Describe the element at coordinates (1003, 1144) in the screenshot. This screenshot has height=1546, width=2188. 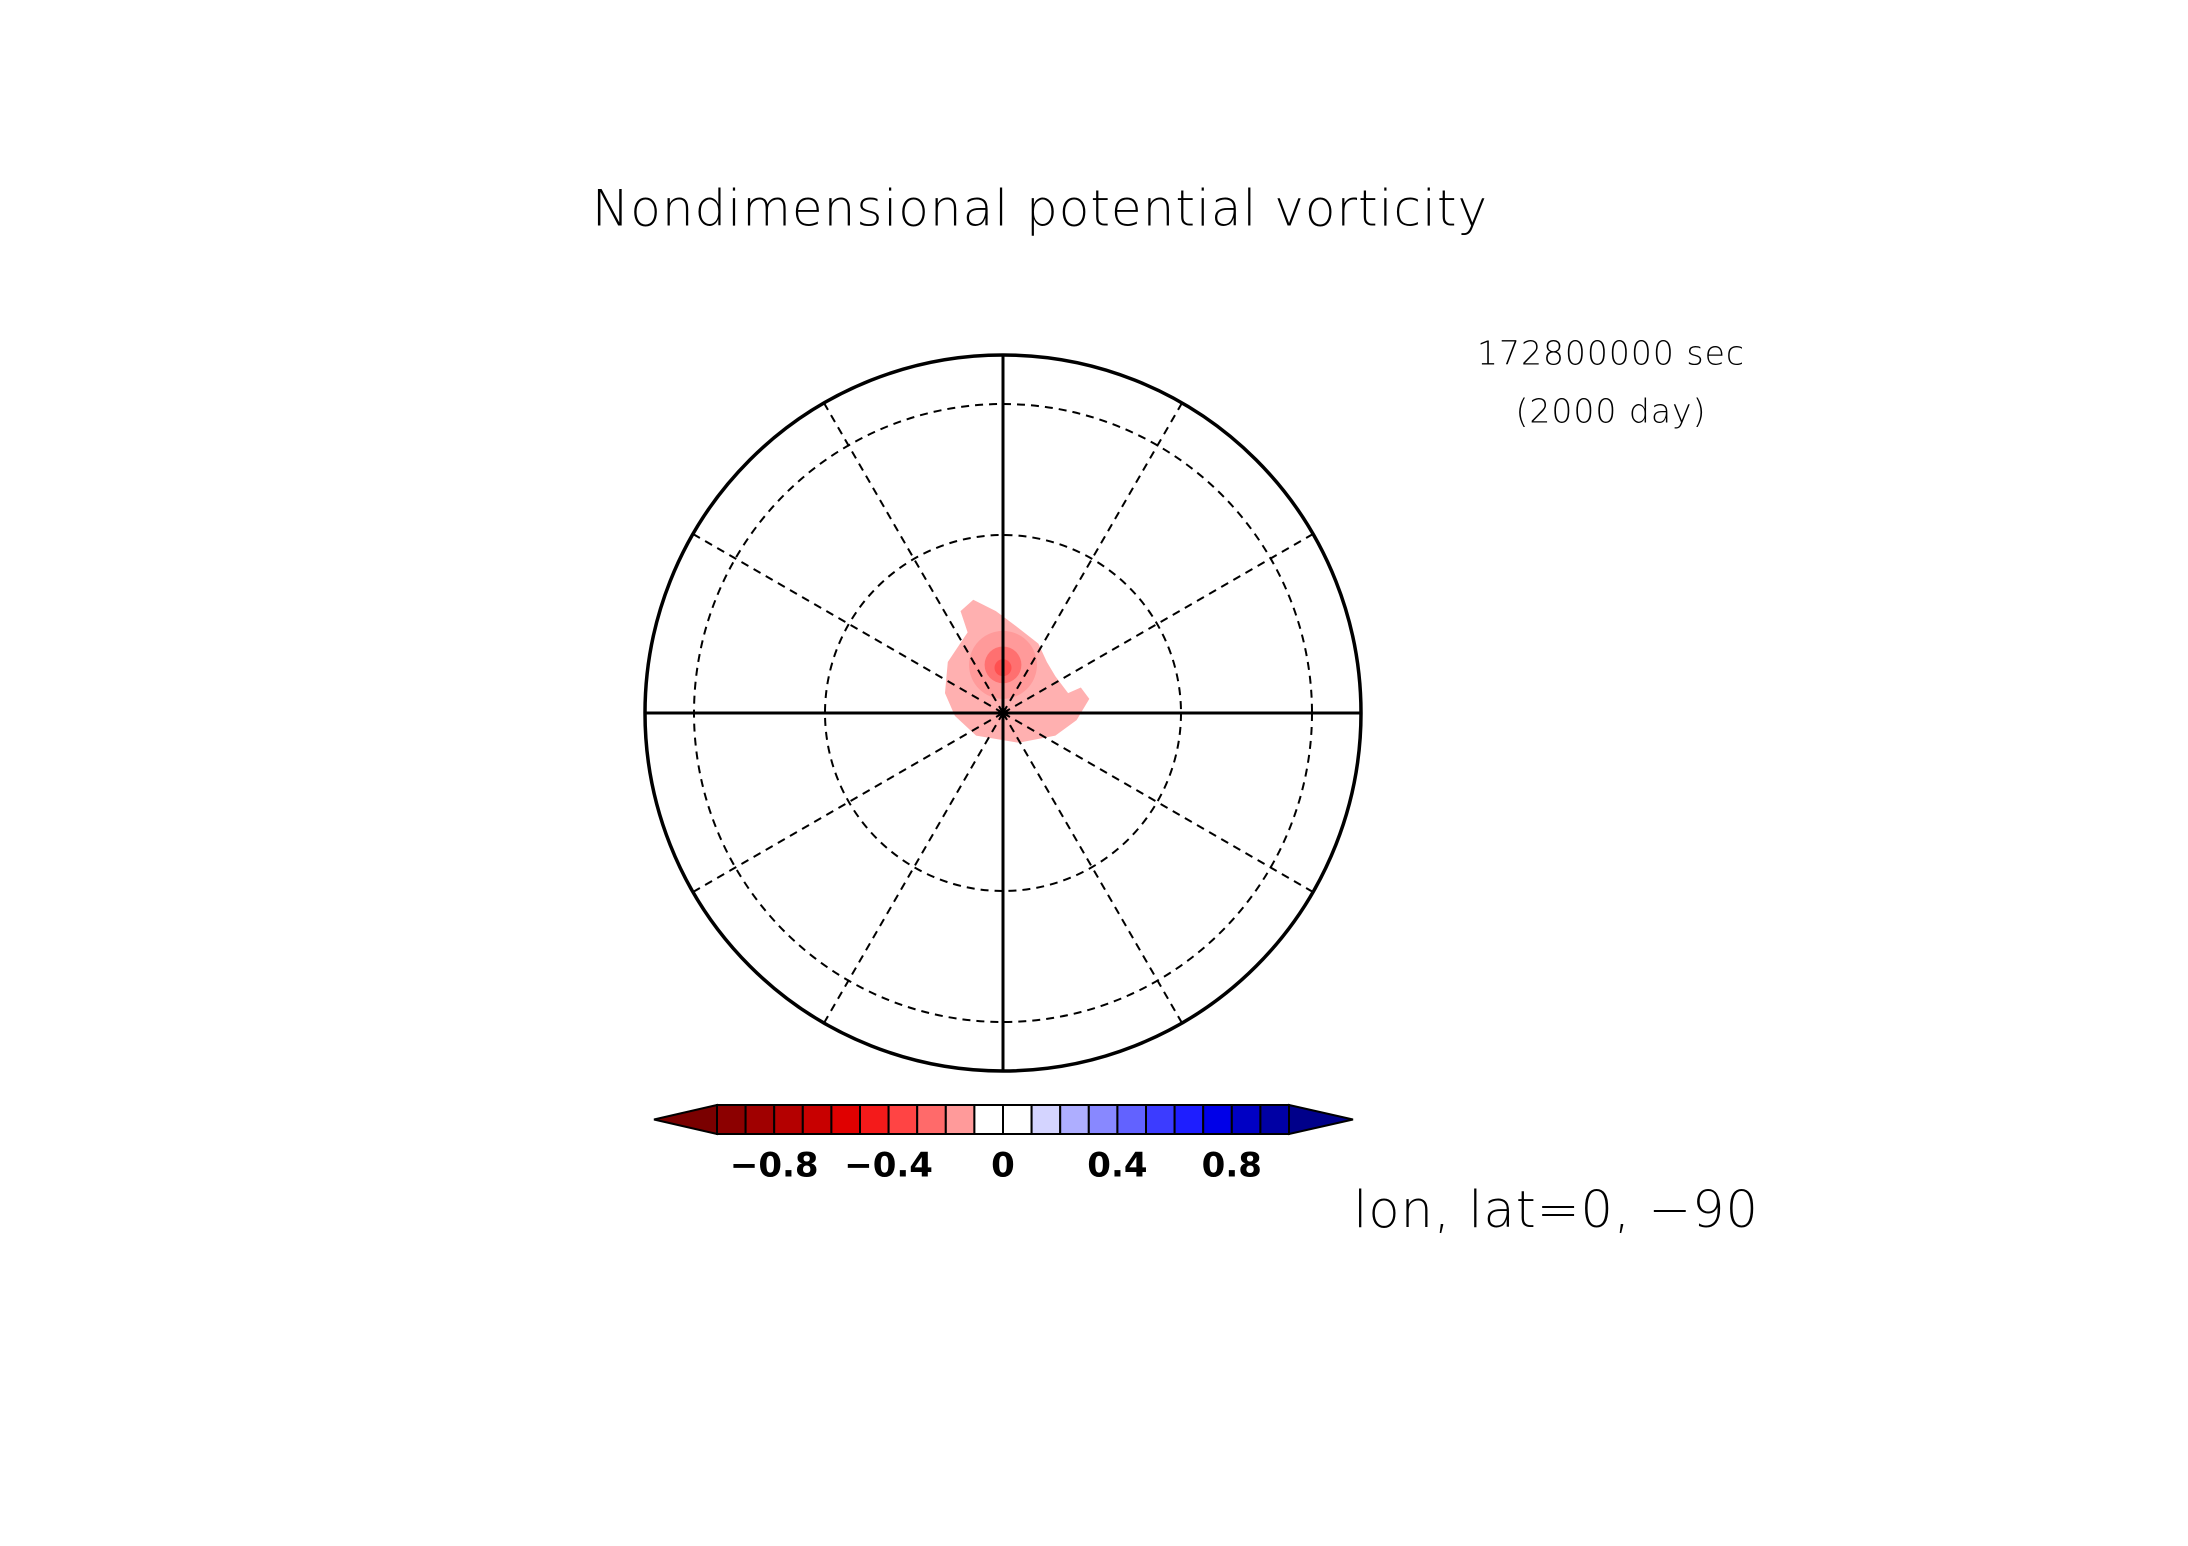
I see `colorbar: −0.8 −0.4 0 0.4 0.8` at that location.